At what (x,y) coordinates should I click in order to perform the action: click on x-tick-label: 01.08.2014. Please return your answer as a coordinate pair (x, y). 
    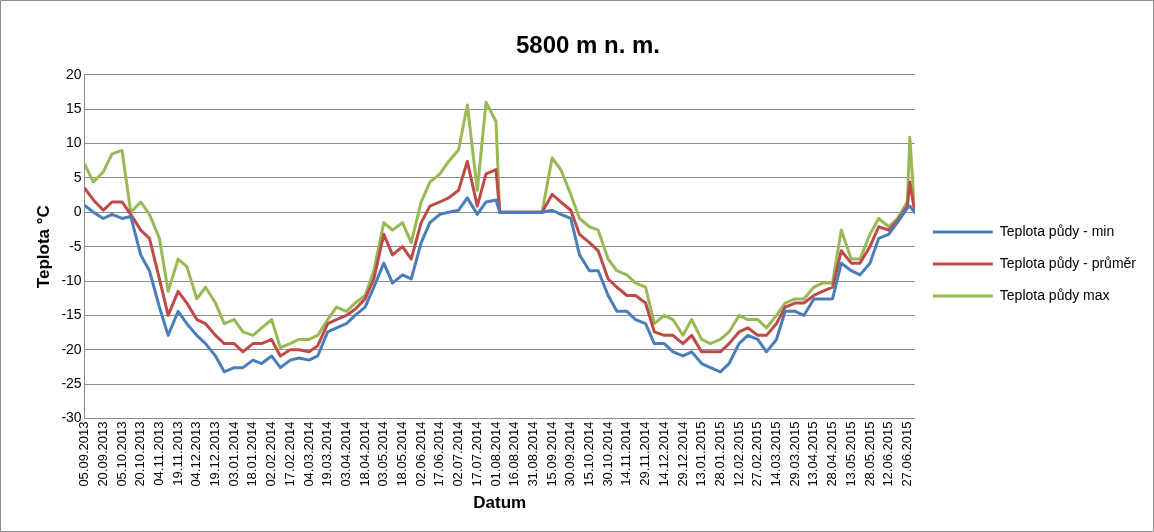
    Looking at the image, I should click on (495, 454).